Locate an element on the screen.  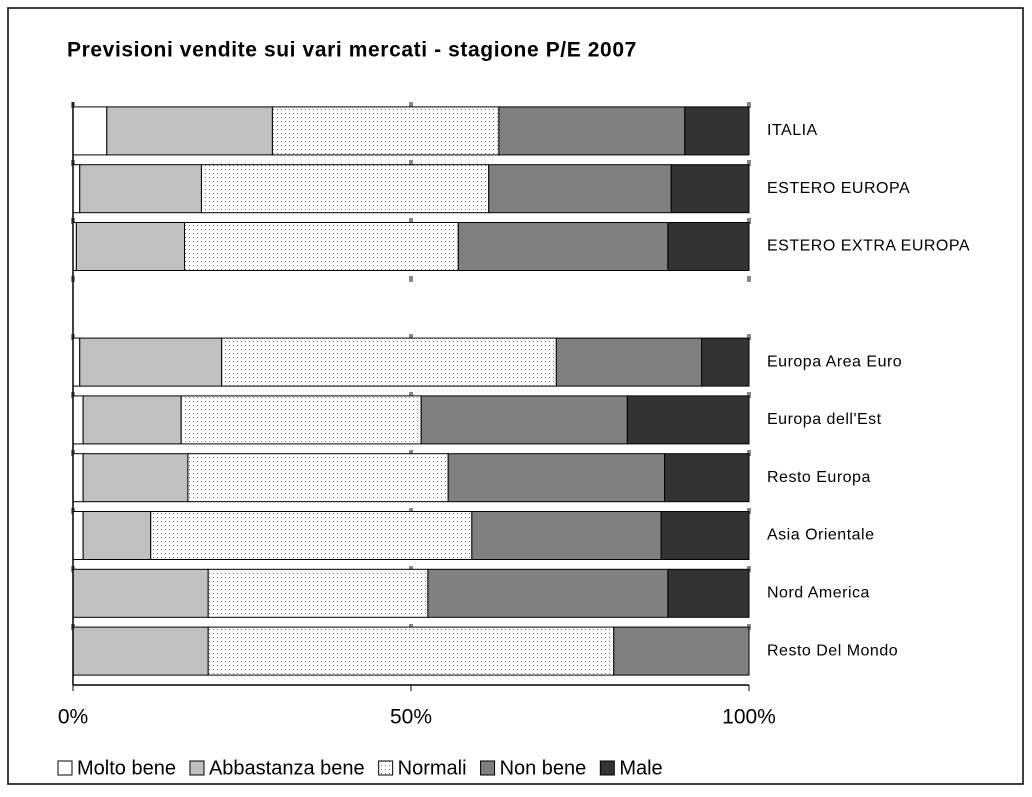
category-label: Asia Orientale is located at coordinates (821, 535).